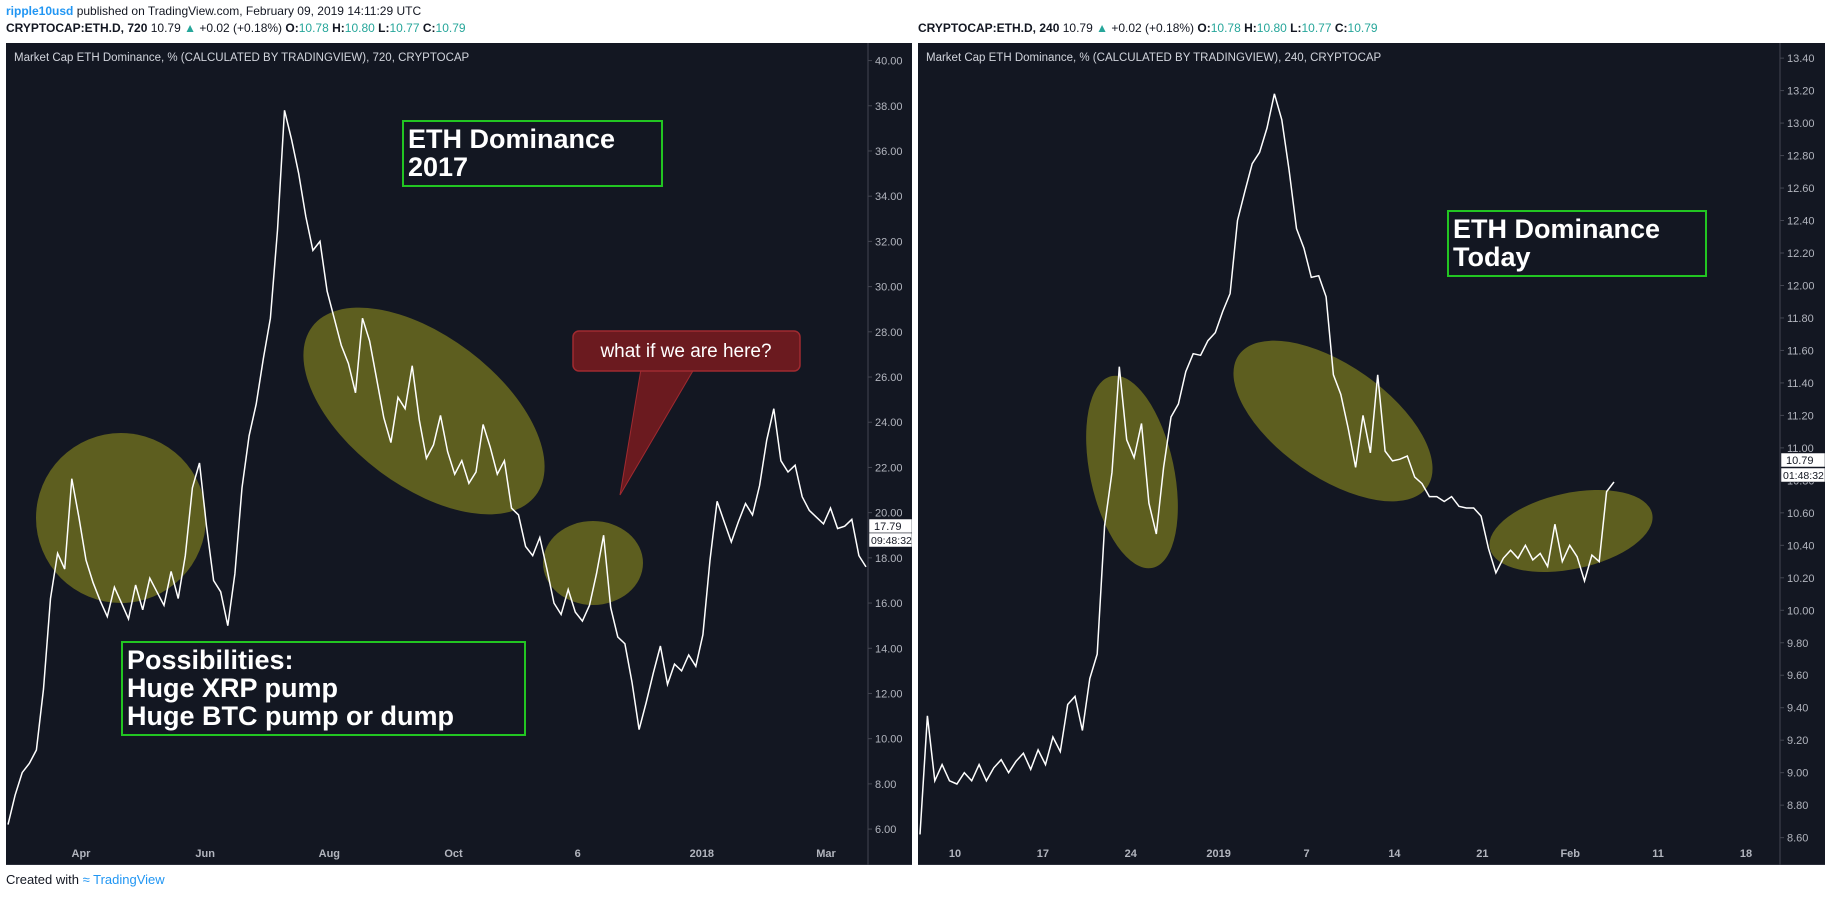  Describe the element at coordinates (1333, 421) in the screenshot. I see `highlight-ellipse-decline` at that location.